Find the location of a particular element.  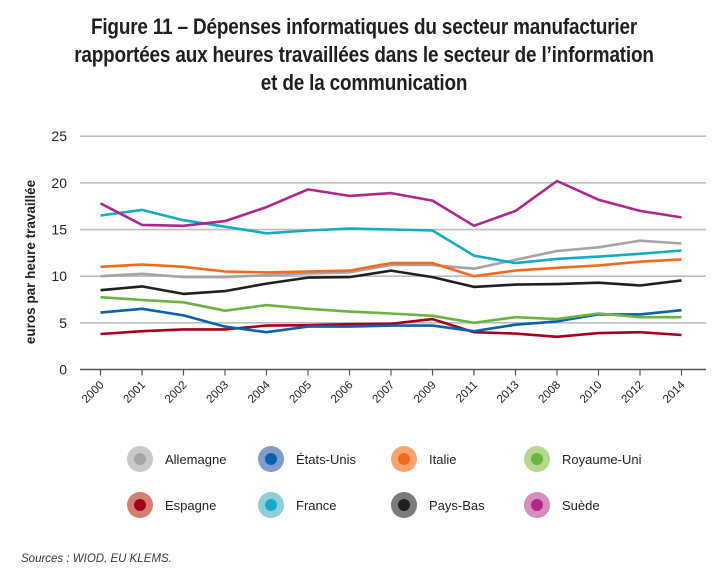

legend-item: Espagne is located at coordinates (171, 505).